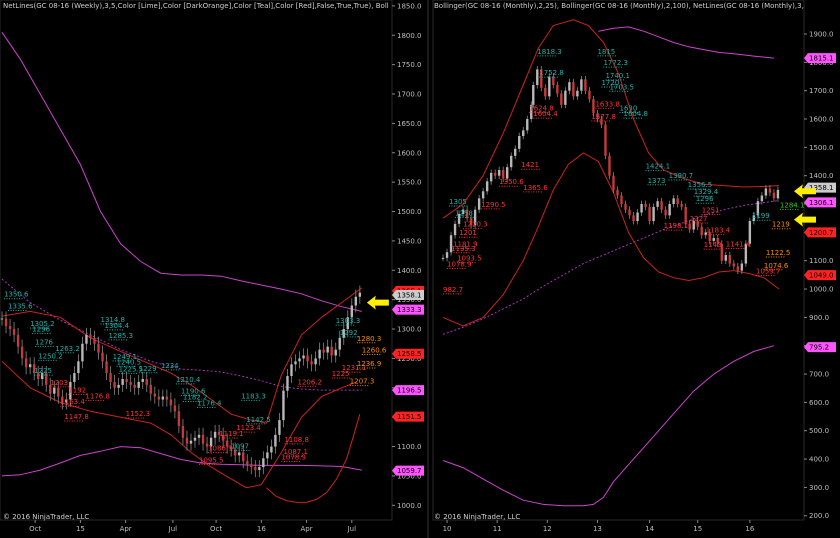 This screenshot has height=538, width=840. Describe the element at coordinates (253, 396) in the screenshot. I see `net-line-label: 1183.3` at that location.